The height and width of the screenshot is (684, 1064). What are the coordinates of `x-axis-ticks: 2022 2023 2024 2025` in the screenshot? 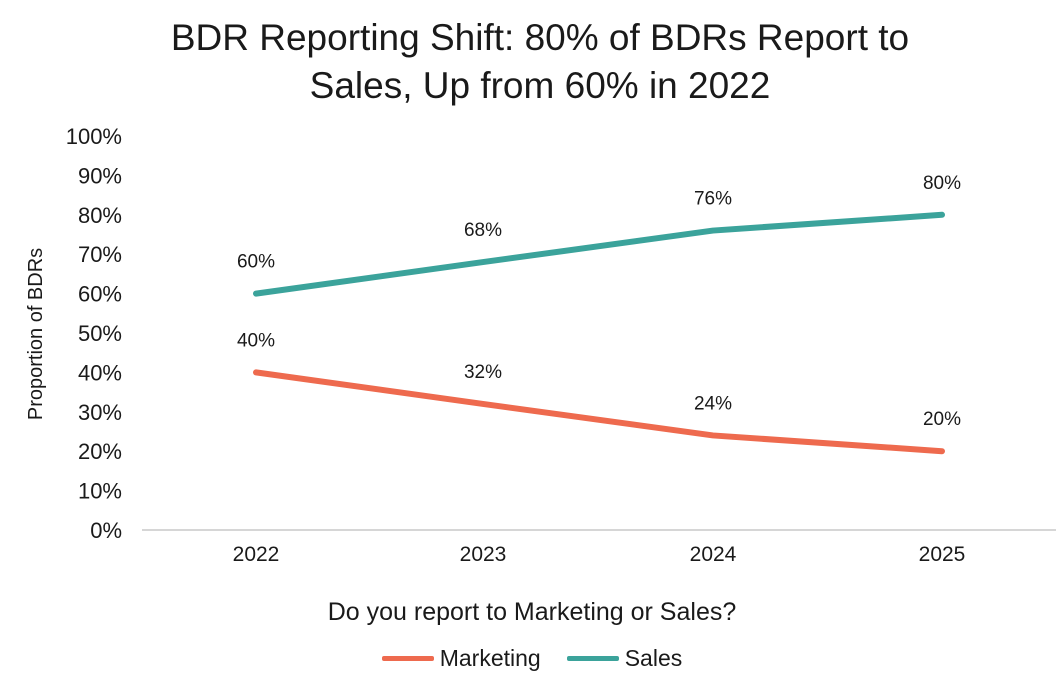 It's located at (599, 554).